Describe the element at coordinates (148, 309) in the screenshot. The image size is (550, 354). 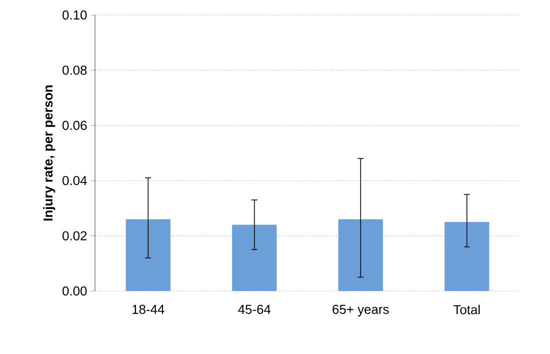
I see `x-tick-label: 18-44` at that location.